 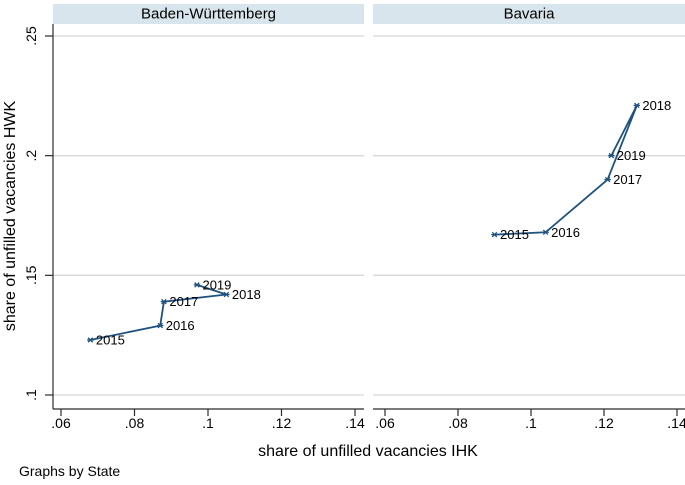 I want to click on panel-title: Baden-Württemberg, so click(x=208, y=14).